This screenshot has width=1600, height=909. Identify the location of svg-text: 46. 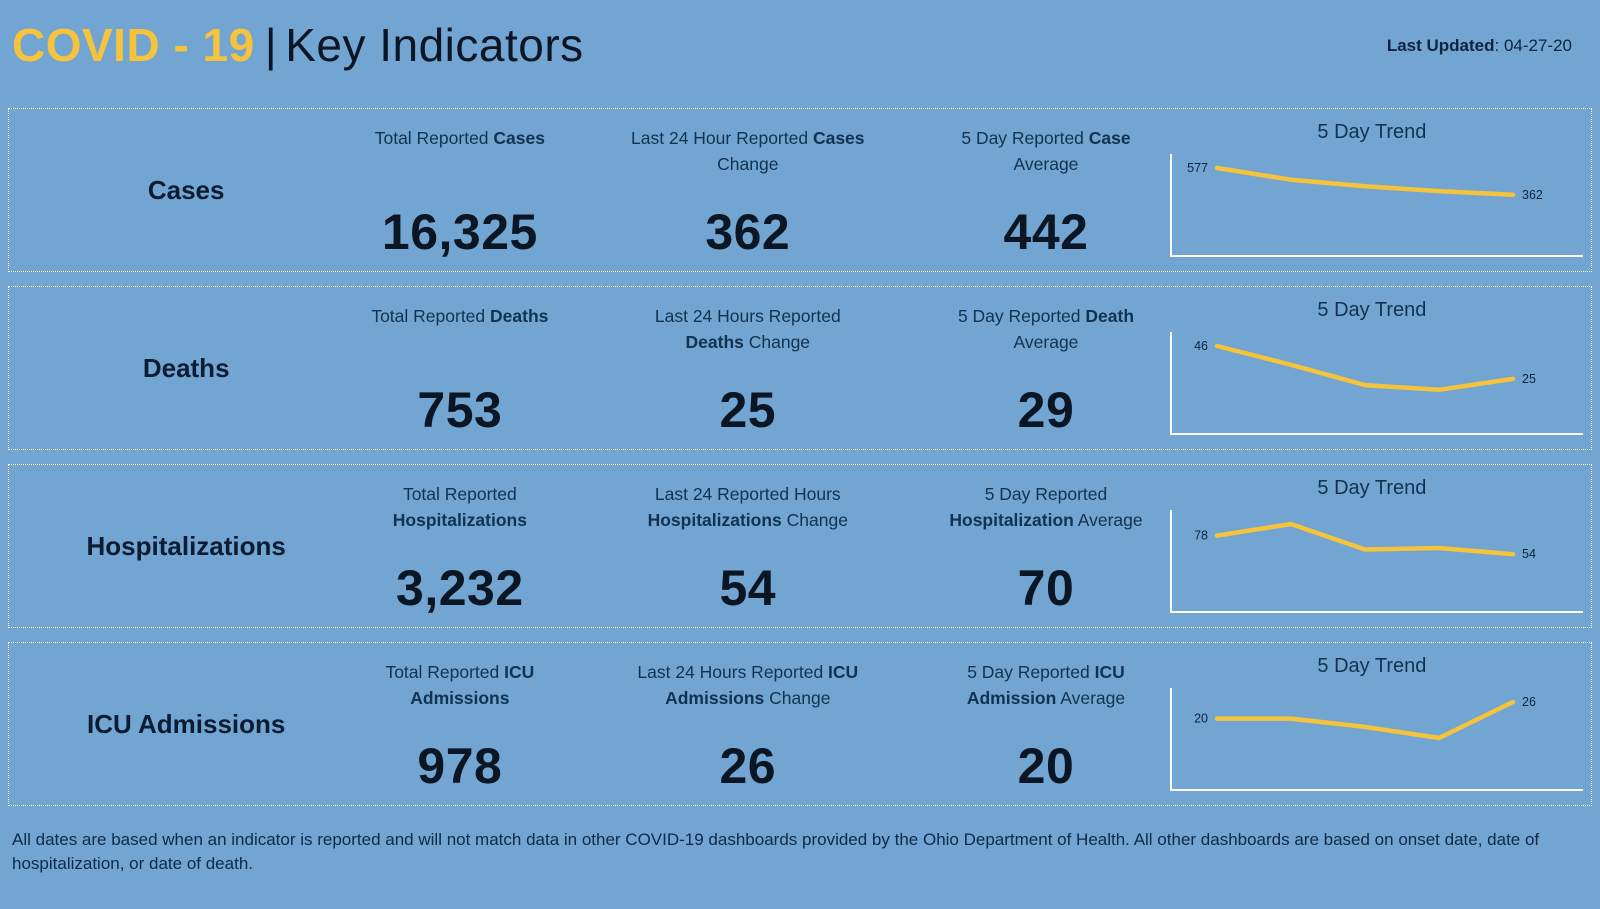
(1201, 346).